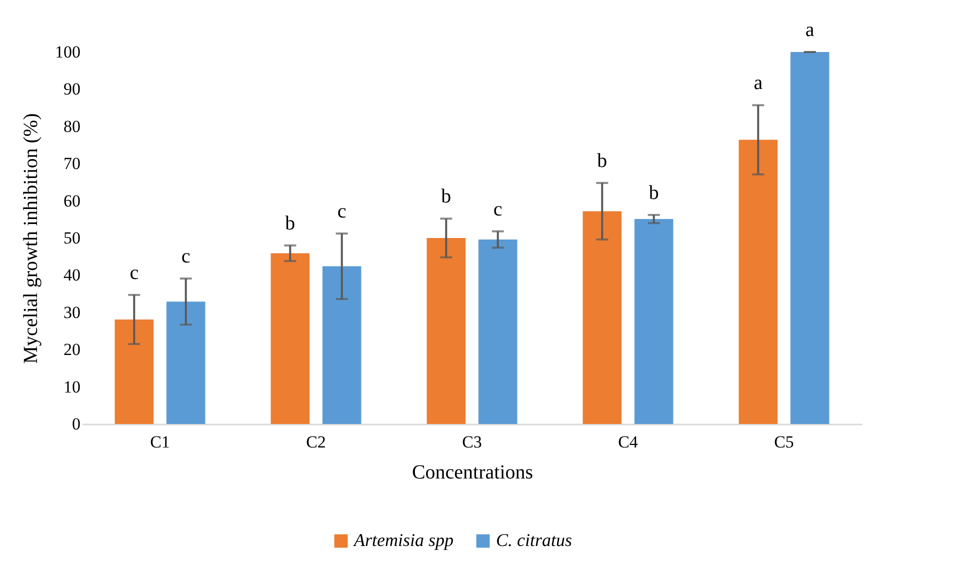 The height and width of the screenshot is (580, 956). Describe the element at coordinates (72, 89) in the screenshot. I see `y-tick-label: 90` at that location.